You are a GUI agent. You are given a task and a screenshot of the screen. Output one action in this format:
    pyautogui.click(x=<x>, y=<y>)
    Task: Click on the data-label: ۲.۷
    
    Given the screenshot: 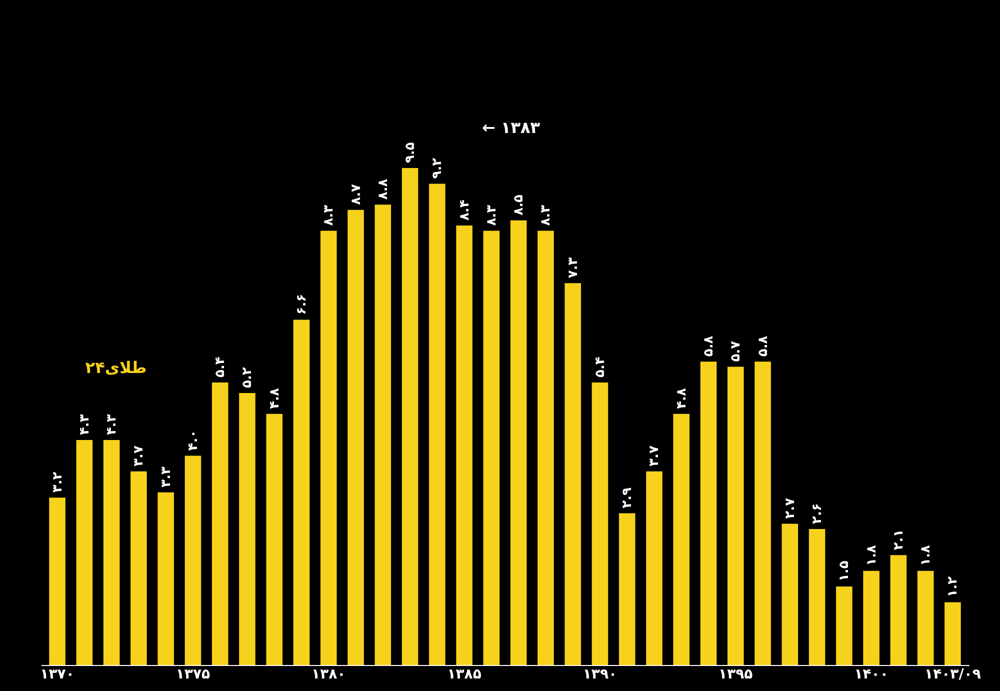 What is the action you would take?
    pyautogui.click(x=790, y=508)
    